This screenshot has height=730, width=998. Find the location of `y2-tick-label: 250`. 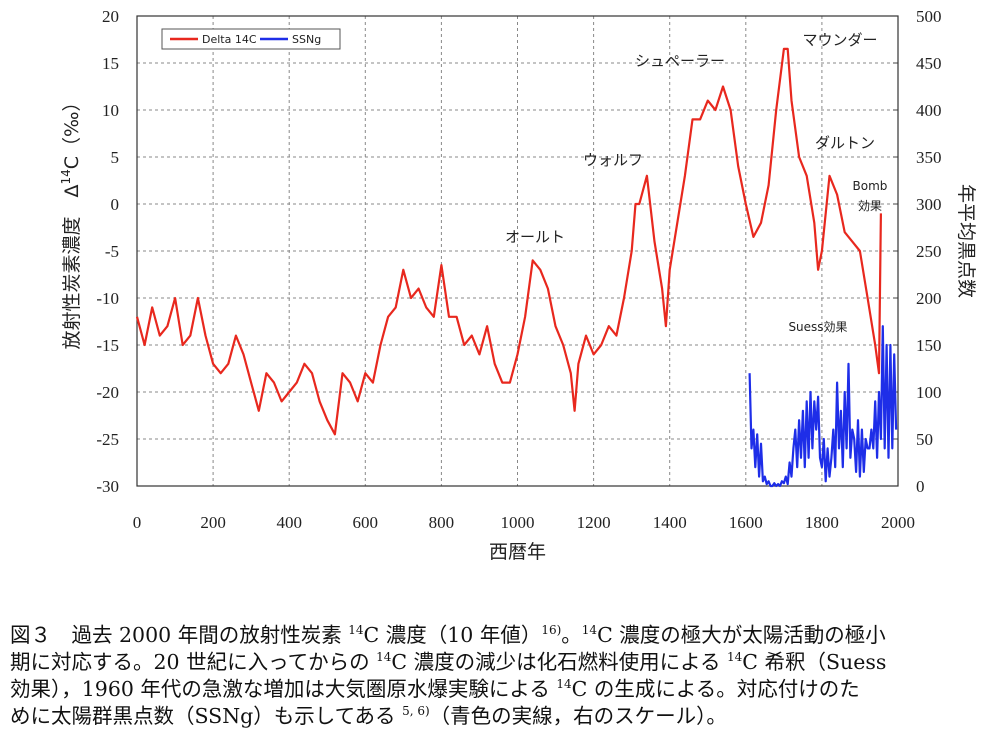

y2-tick-label: 250 is located at coordinates (929, 251).